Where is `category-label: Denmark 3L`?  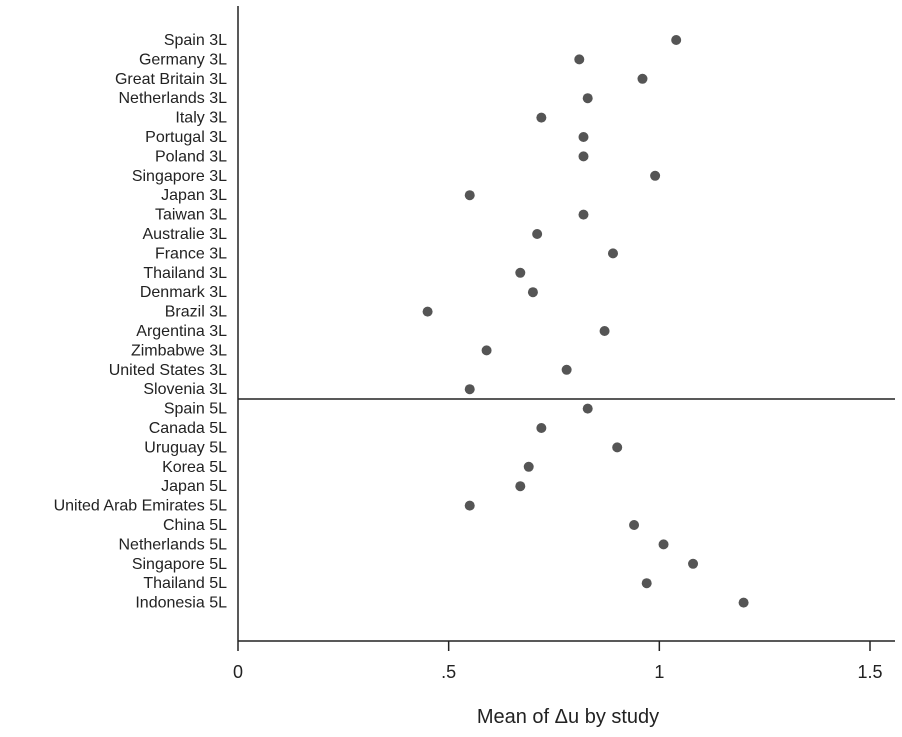
category-label: Denmark 3L is located at coordinates (183, 292).